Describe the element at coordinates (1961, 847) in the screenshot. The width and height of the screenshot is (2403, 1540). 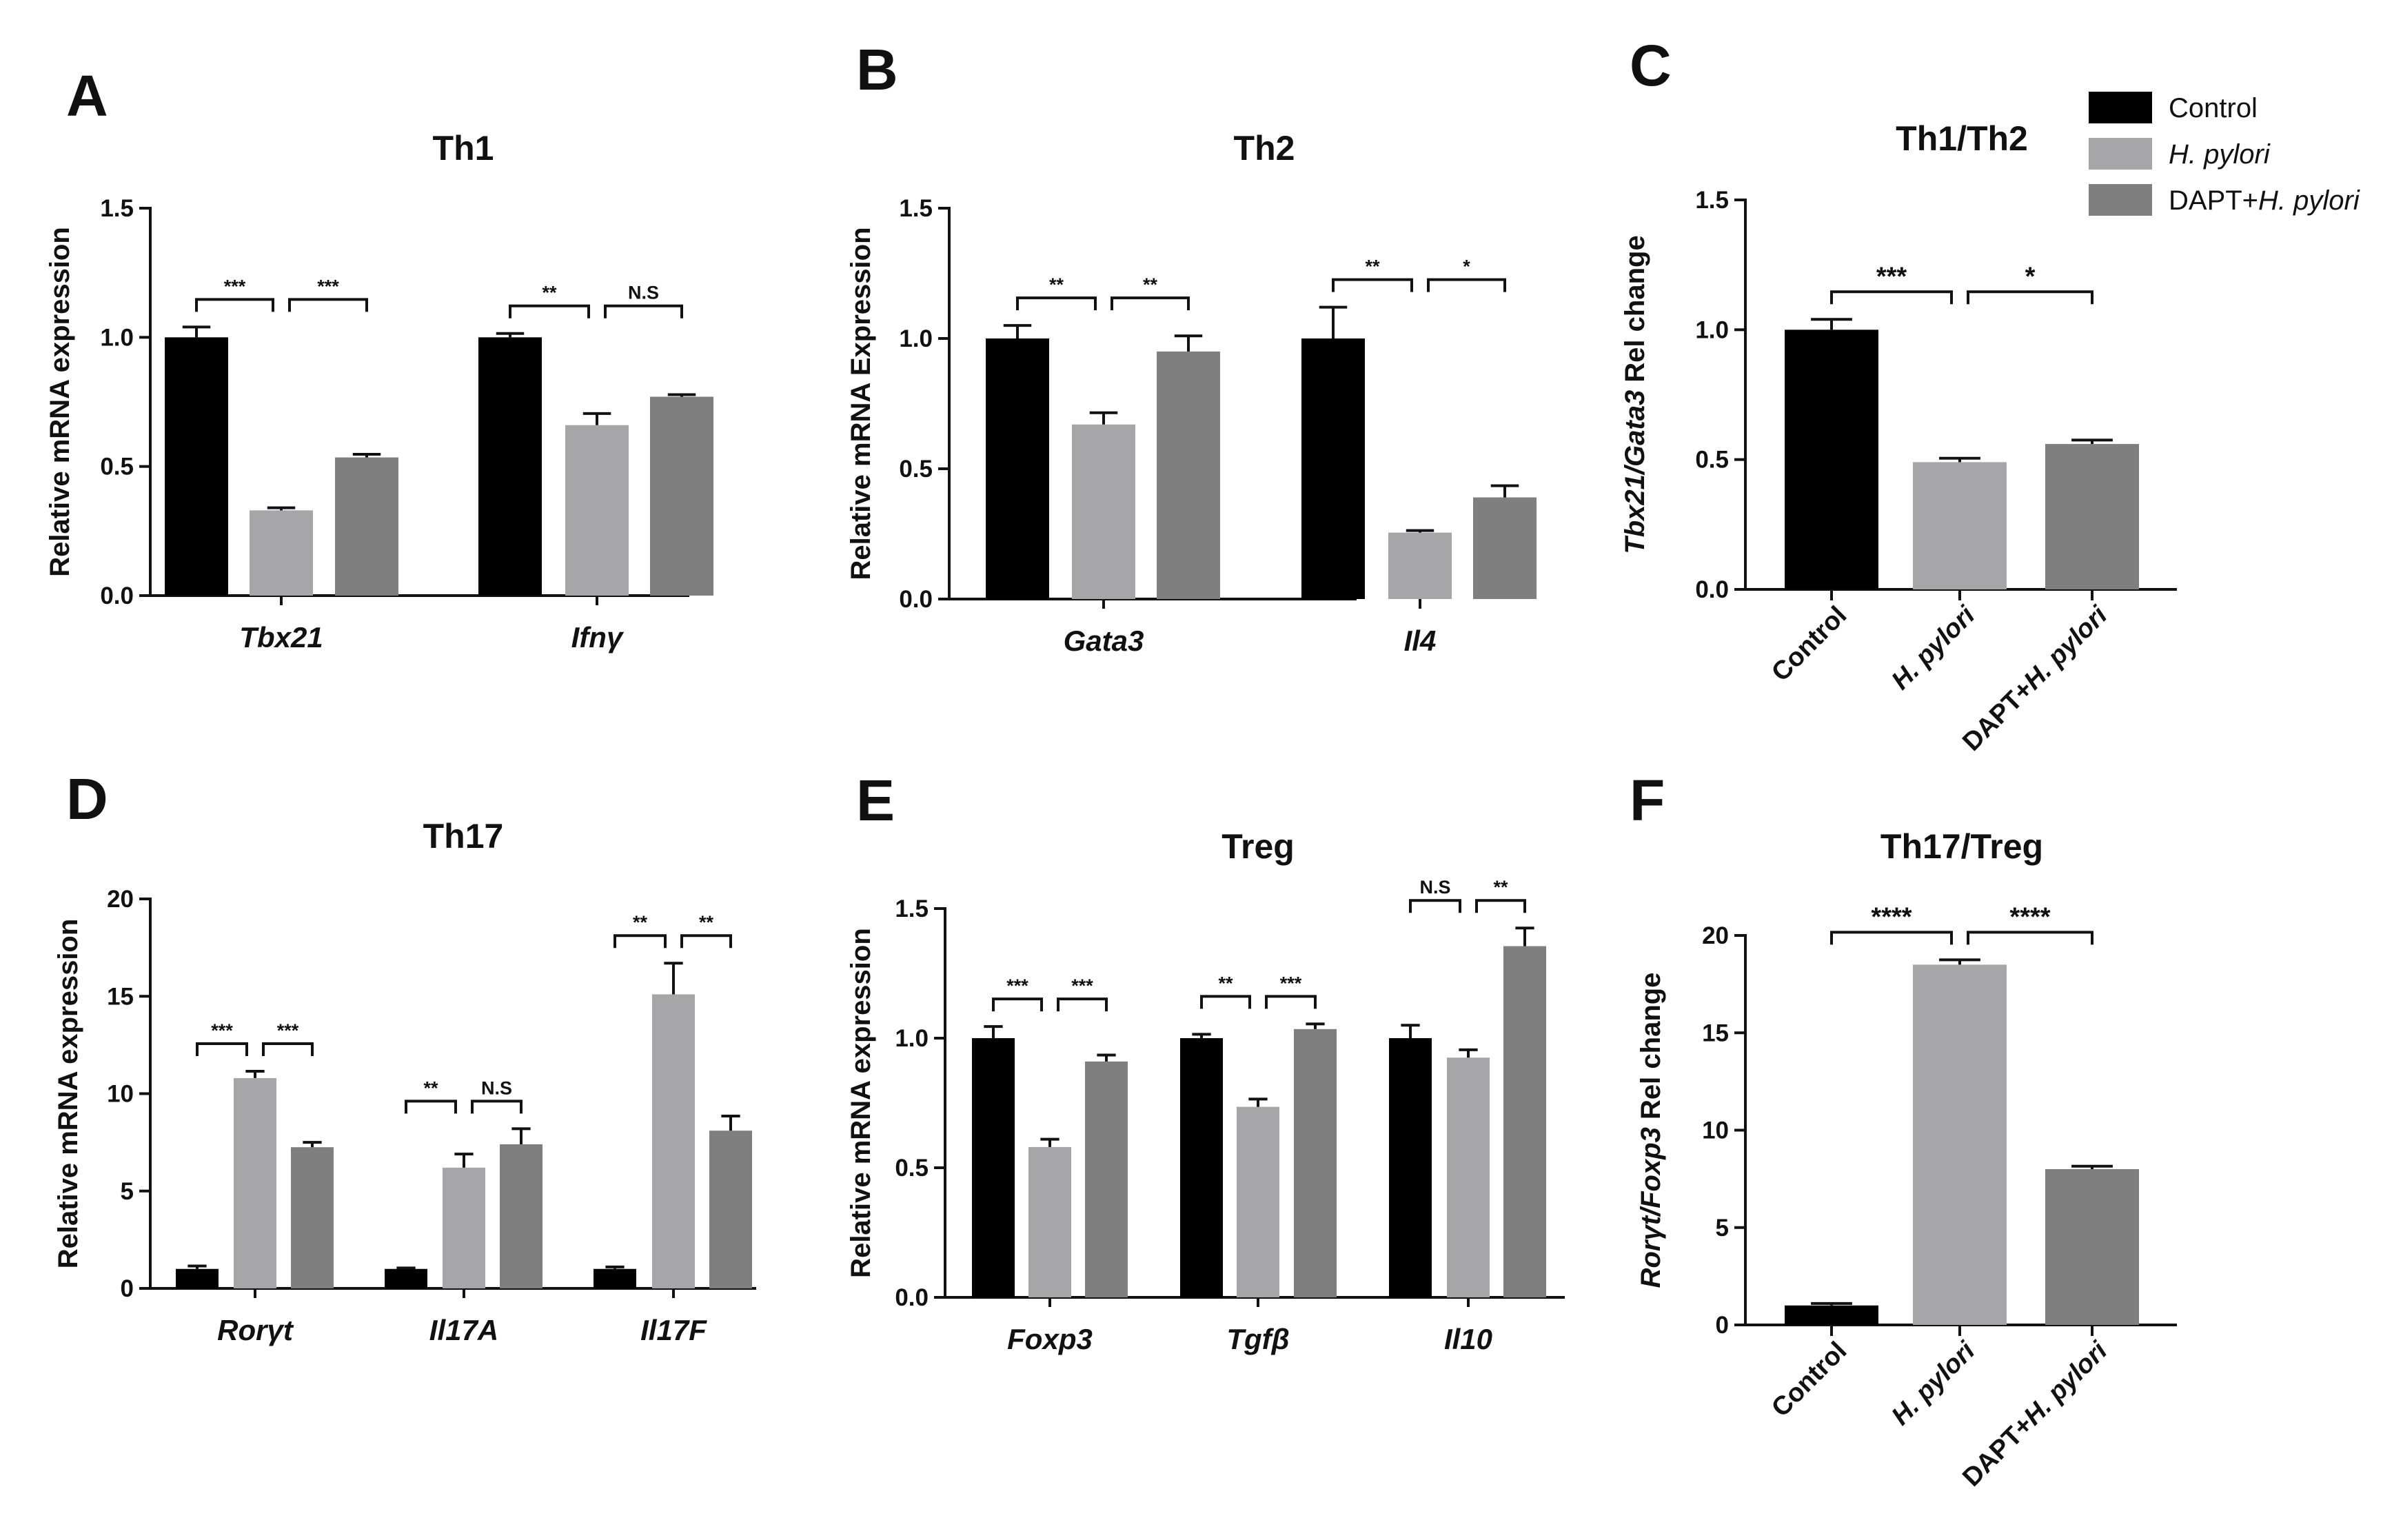
I see `panel-title: Th17/Treg` at that location.